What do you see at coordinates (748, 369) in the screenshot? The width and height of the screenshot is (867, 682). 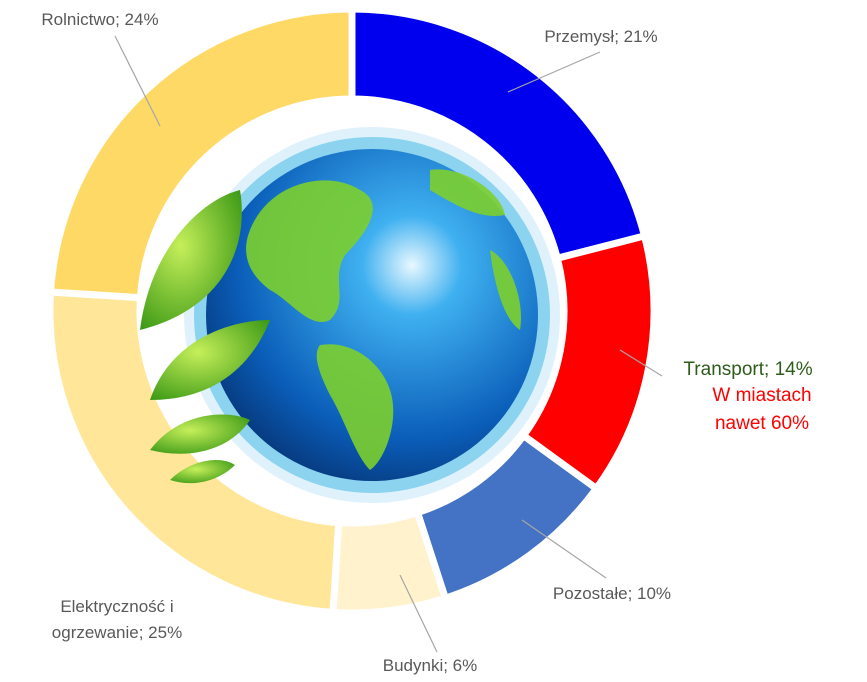 I see `data-label: Transport; 14%` at bounding box center [748, 369].